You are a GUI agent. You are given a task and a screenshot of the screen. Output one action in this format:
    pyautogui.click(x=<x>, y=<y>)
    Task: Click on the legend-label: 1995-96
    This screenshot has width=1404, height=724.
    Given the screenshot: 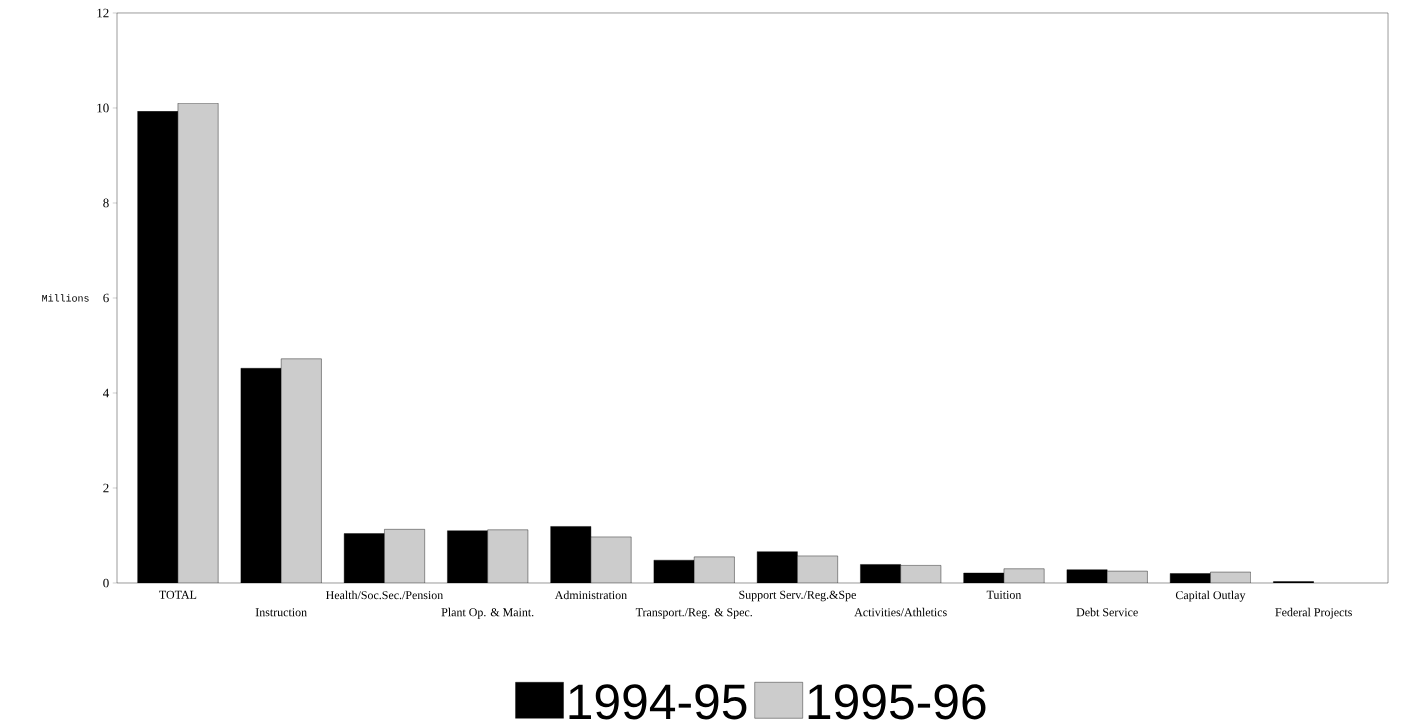 What is the action you would take?
    pyautogui.click(x=897, y=701)
    